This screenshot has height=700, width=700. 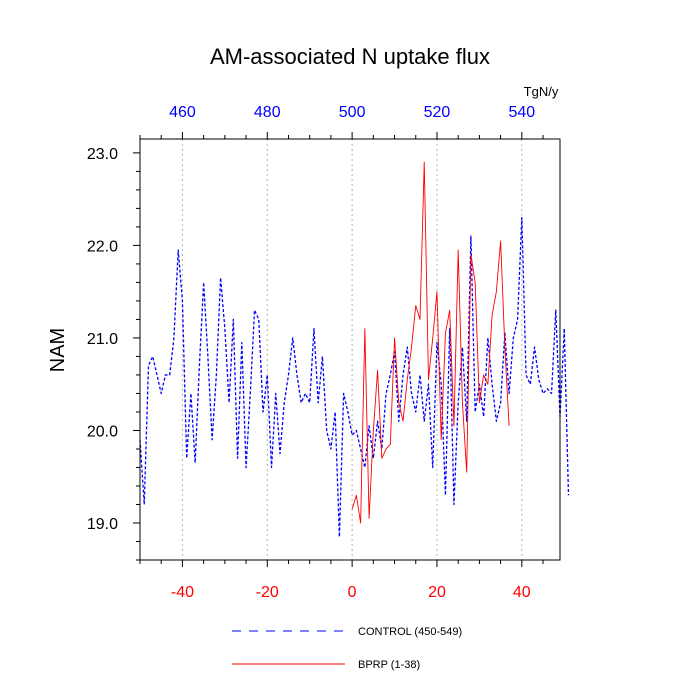 I want to click on bottom-tick-label: 20, so click(x=437, y=592).